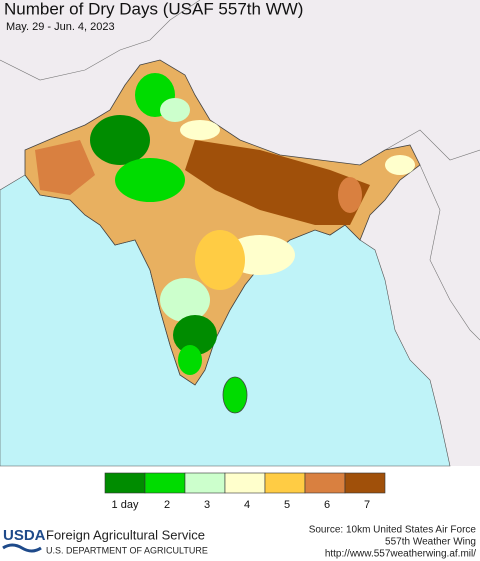 The height and width of the screenshot is (561, 480). I want to click on legend: 1 day 2 3 4 5 6 7, so click(245, 491).